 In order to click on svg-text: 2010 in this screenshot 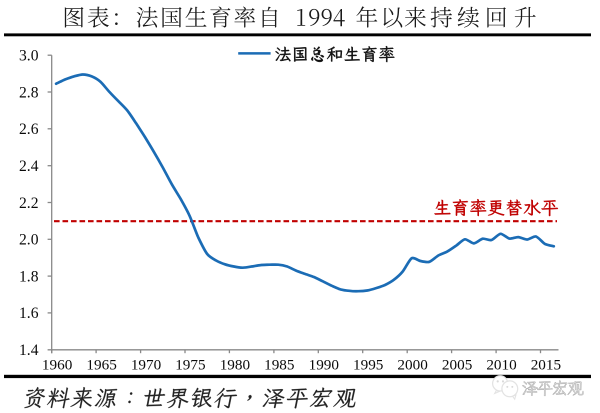, I will do `click(501, 365)`.